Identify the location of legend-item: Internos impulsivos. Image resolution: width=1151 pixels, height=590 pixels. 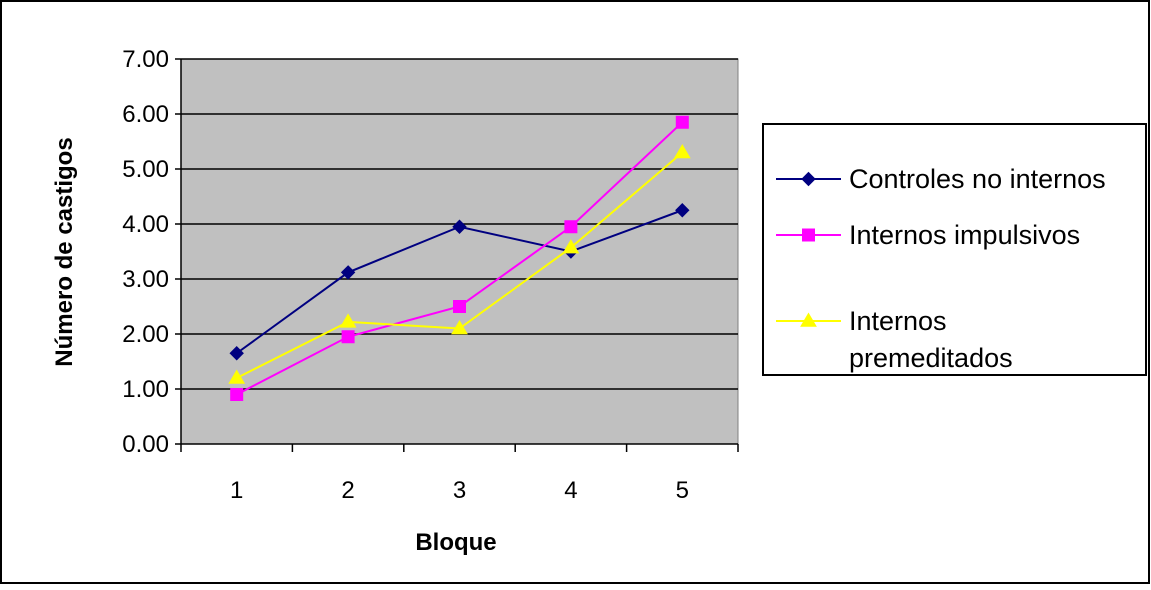
(928, 235).